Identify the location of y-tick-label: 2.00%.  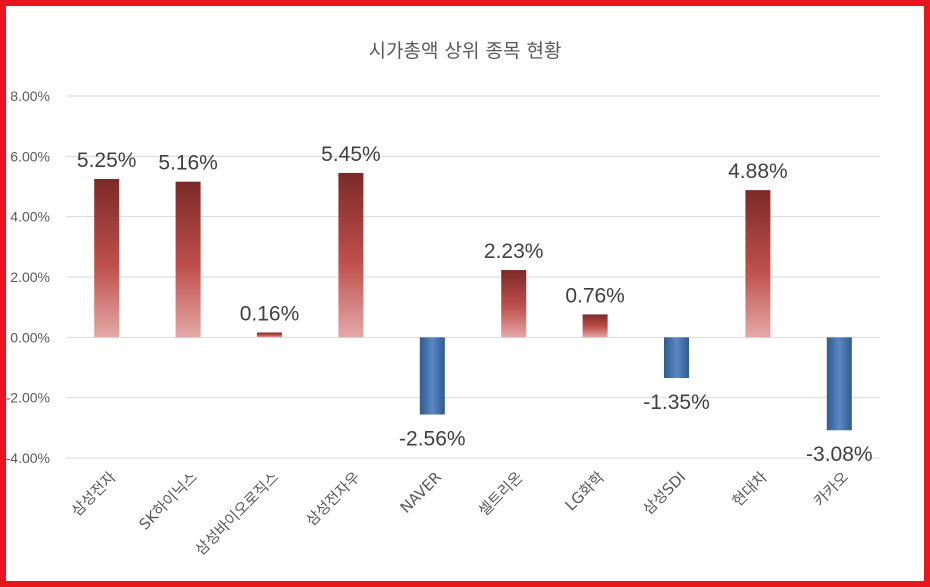
(30, 277).